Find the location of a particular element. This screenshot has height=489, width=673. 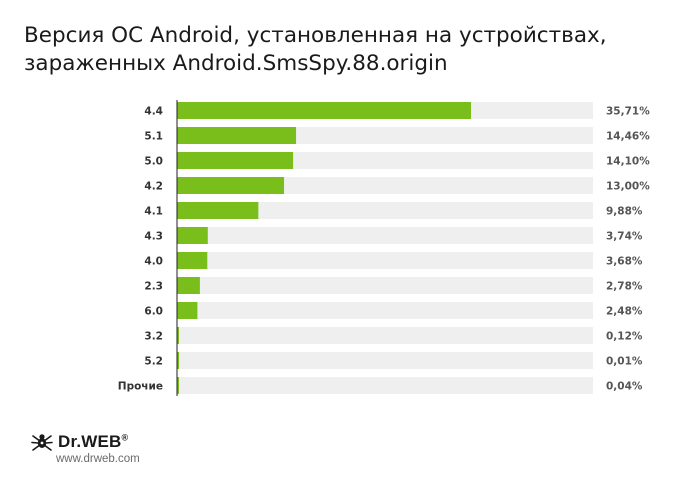

value-label: 13,00% is located at coordinates (628, 187).